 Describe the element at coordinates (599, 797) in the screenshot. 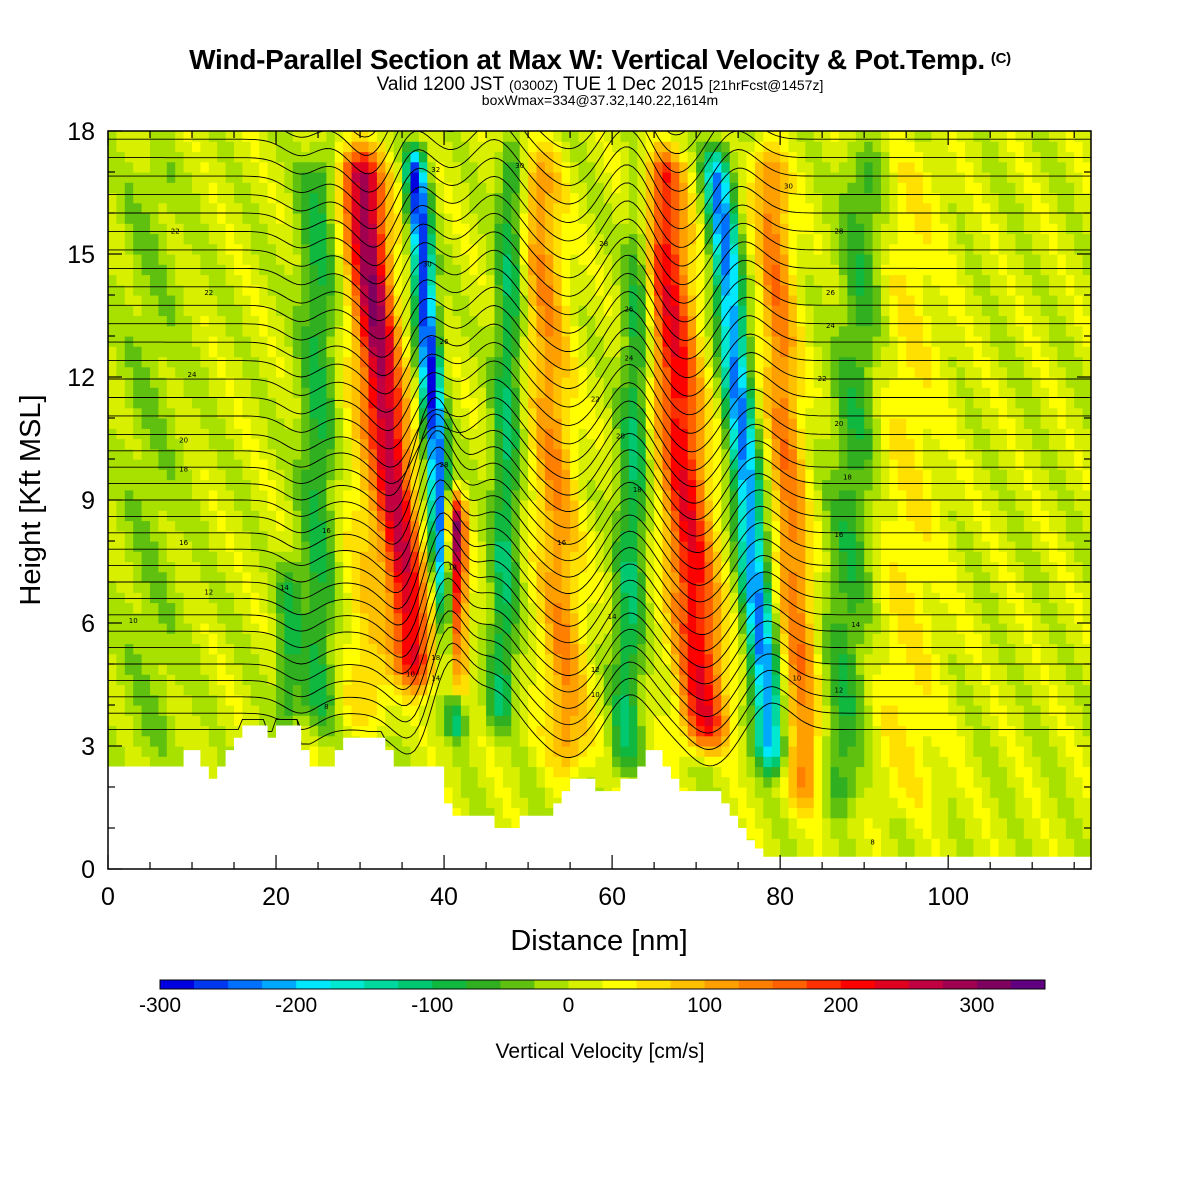

I see `terrain-mask` at that location.